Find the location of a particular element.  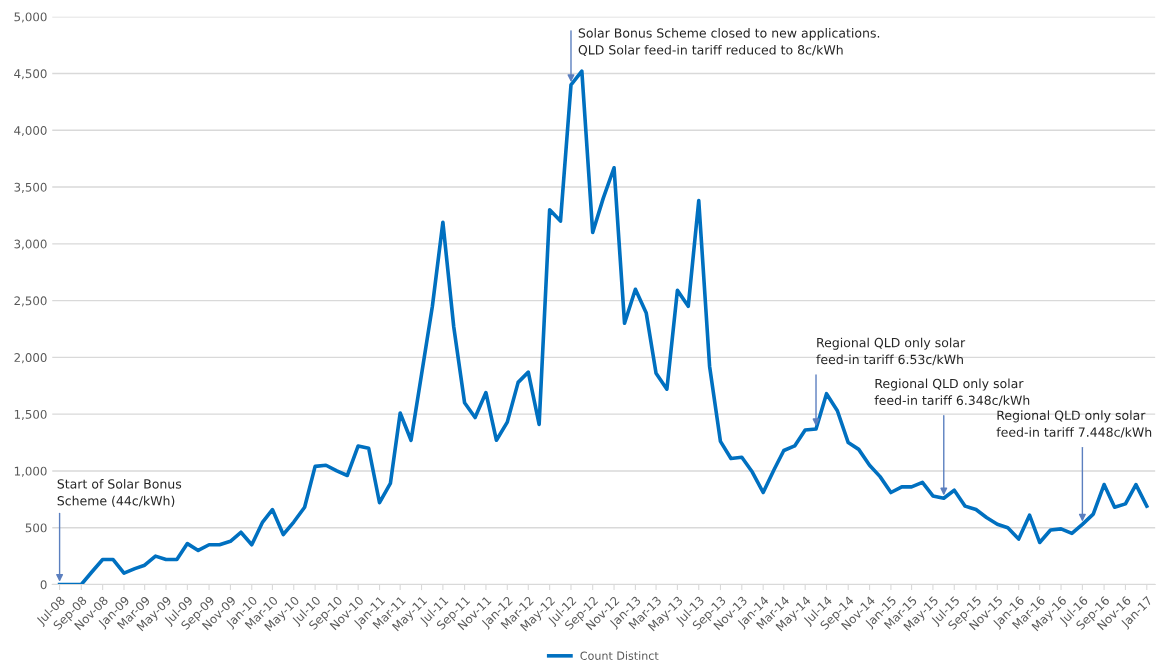

y-tick-label: 4,000 is located at coordinates (30, 131).